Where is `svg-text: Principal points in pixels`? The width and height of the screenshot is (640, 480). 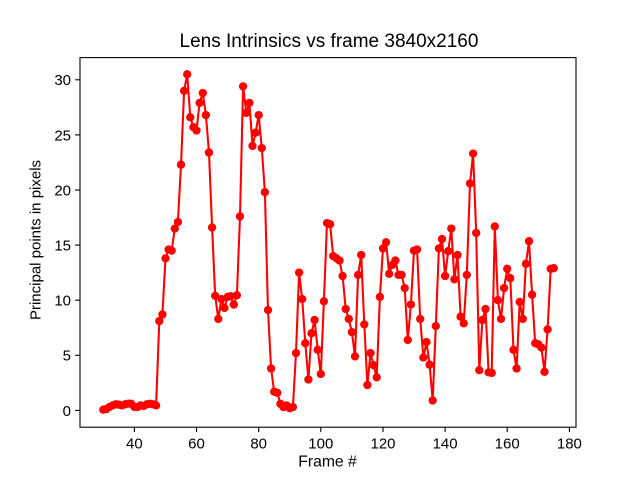
svg-text: Principal points in pixels is located at coordinates (36, 240).